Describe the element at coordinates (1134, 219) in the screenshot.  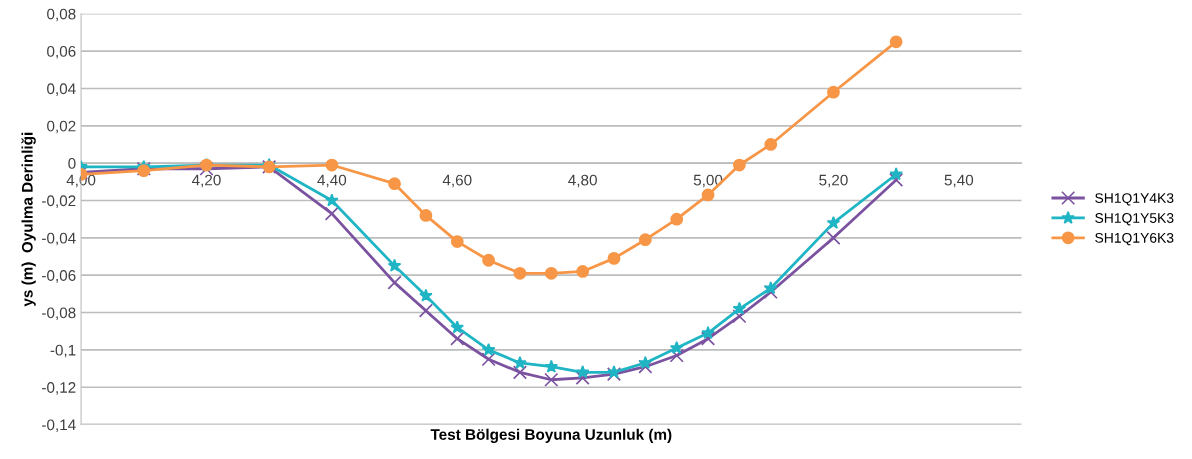
I see `legend-label: SH1Q1Y5K3` at that location.